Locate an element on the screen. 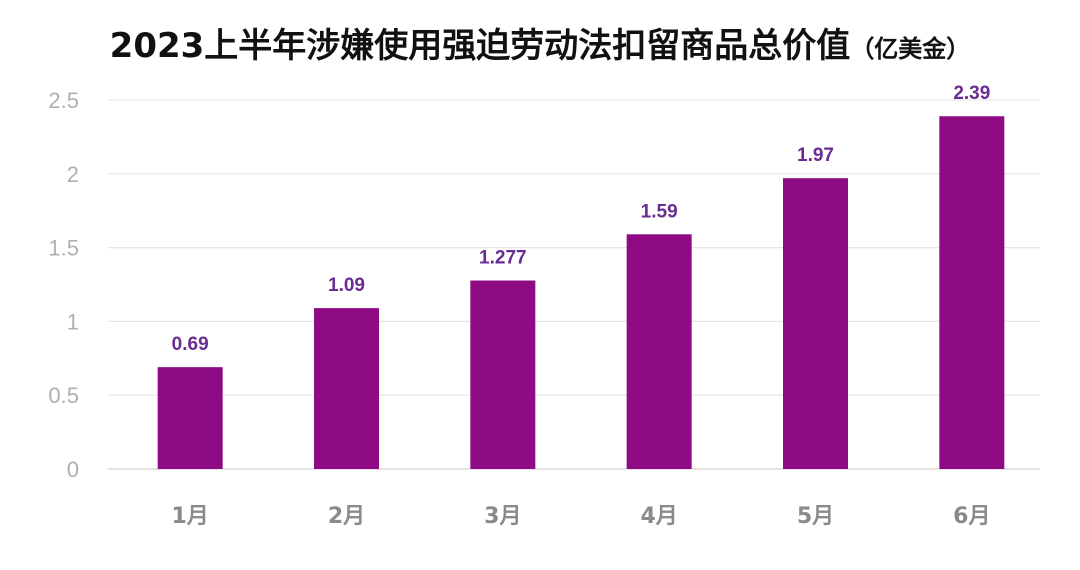  chart-title-unit: （亿美金） is located at coordinates (910, 49).